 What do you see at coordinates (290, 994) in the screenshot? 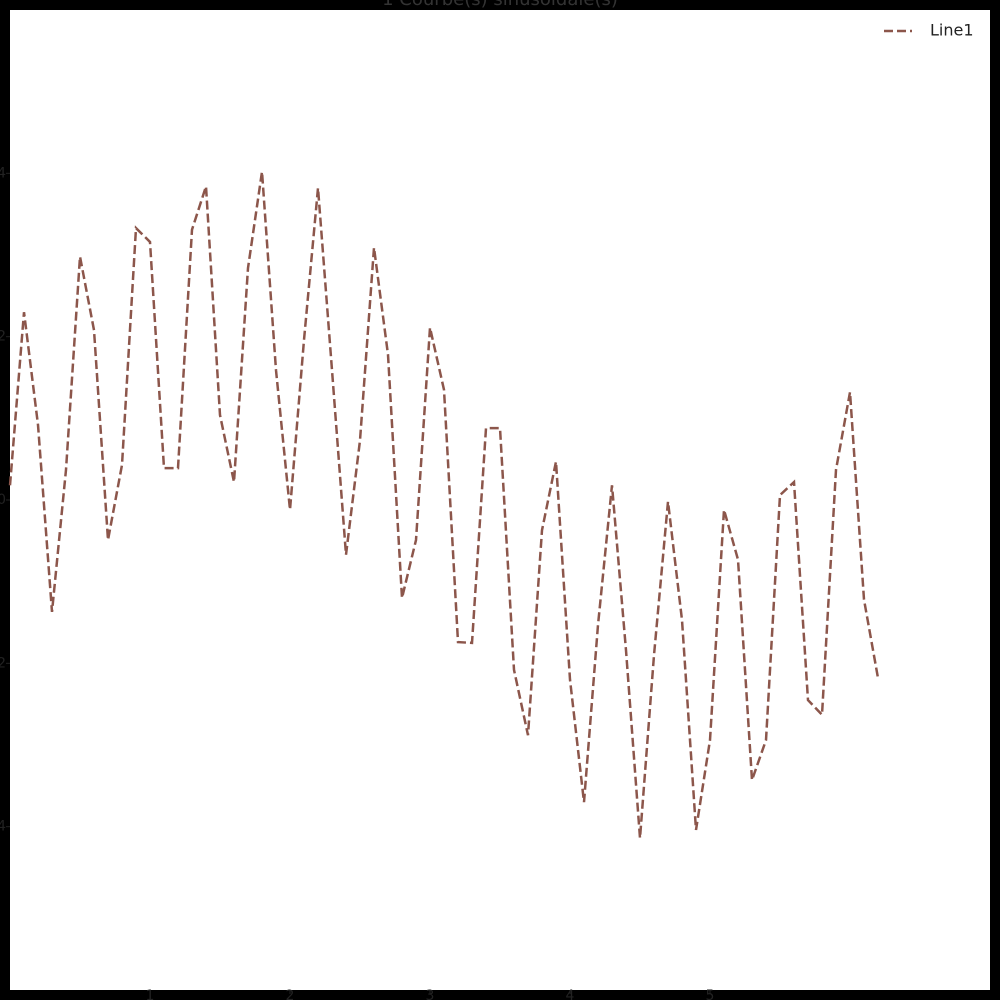
I see `x-tick-label: 2` at bounding box center [290, 994].